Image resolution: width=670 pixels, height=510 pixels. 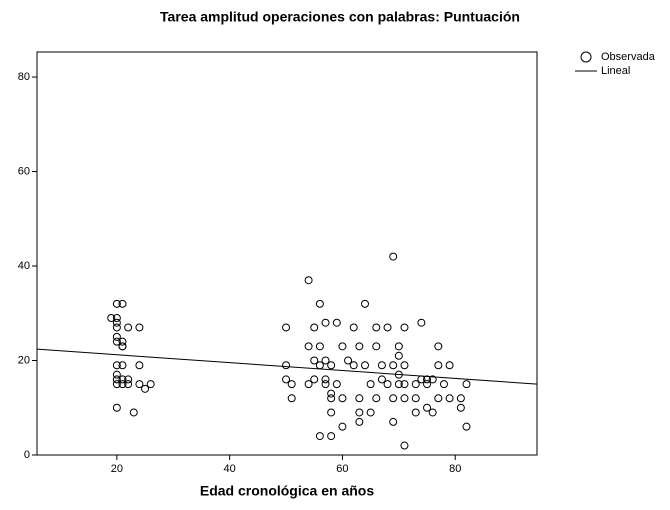 I want to click on legend-marker, so click(x=586, y=57).